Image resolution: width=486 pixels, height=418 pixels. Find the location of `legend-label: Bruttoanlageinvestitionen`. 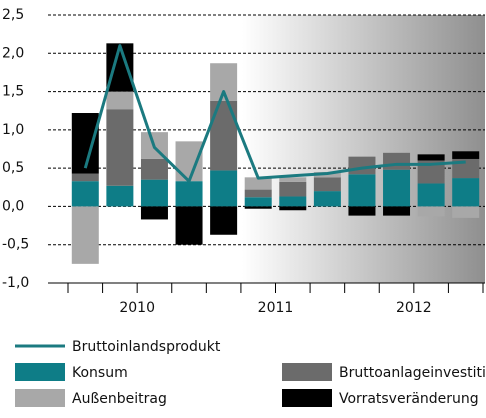

legend-label: Bruttoanlageinvestitionen is located at coordinates (412, 373).